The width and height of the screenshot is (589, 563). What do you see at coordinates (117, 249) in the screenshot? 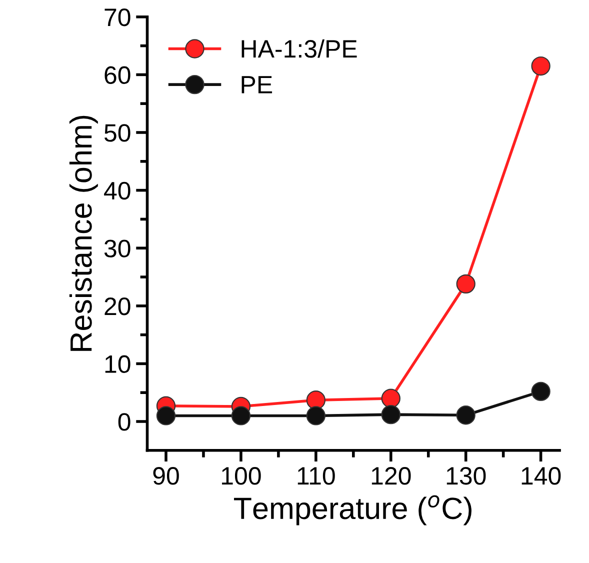
I see `y-tick-label: 30` at bounding box center [117, 249].